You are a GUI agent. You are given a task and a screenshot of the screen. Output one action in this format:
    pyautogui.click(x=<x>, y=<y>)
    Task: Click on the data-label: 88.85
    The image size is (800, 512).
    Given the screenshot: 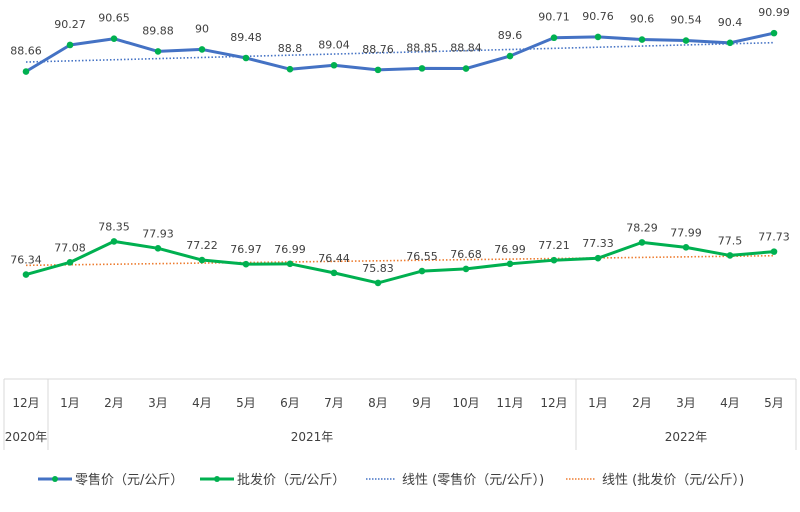 What is the action you would take?
    pyautogui.click(x=422, y=47)
    